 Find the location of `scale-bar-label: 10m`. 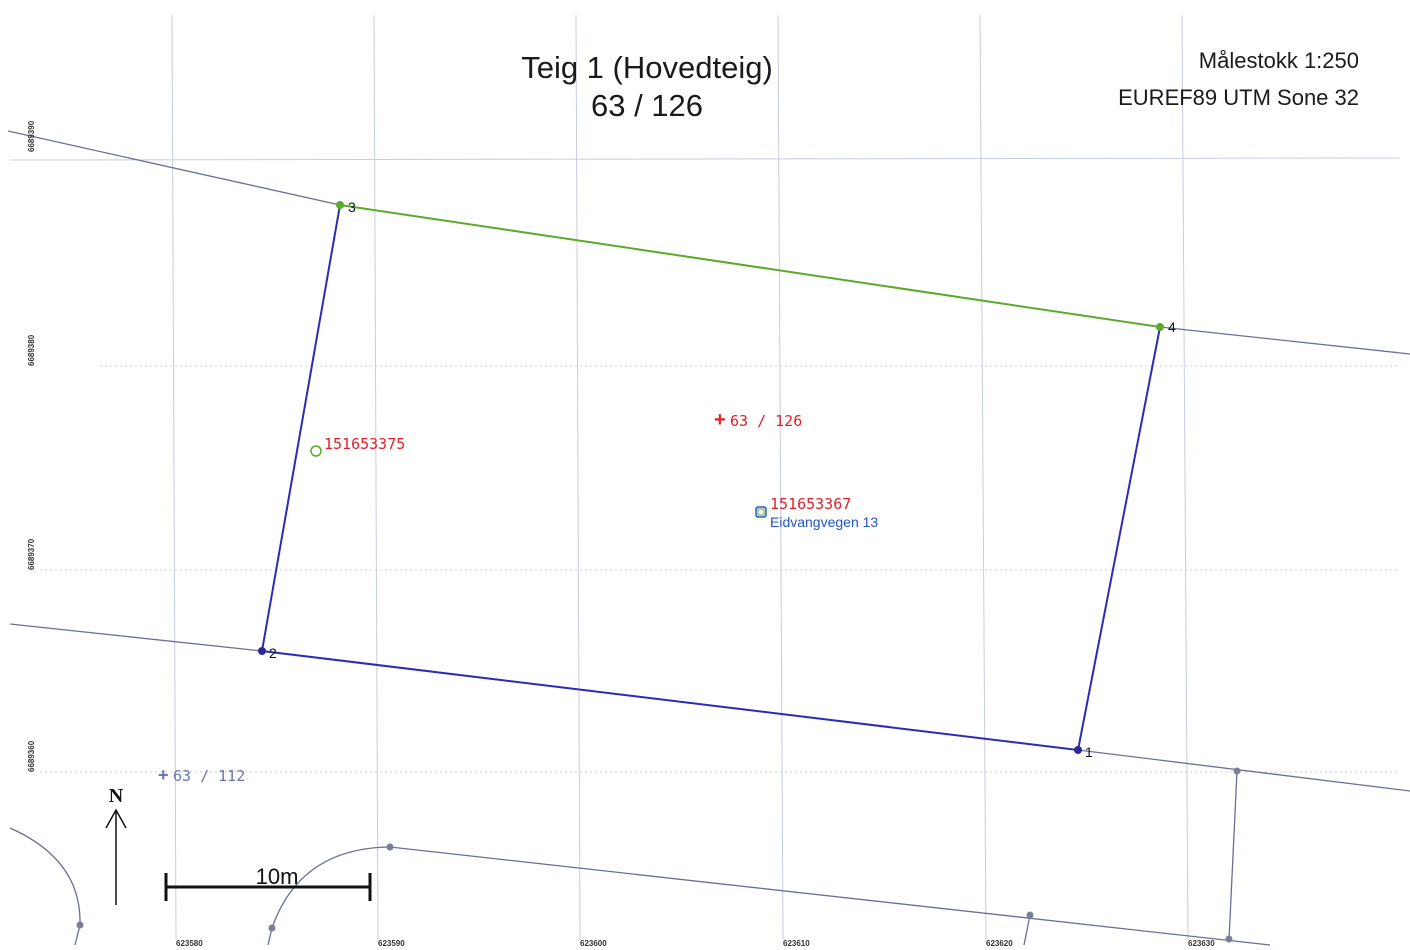

scale-bar-label: 10m is located at coordinates (277, 876).